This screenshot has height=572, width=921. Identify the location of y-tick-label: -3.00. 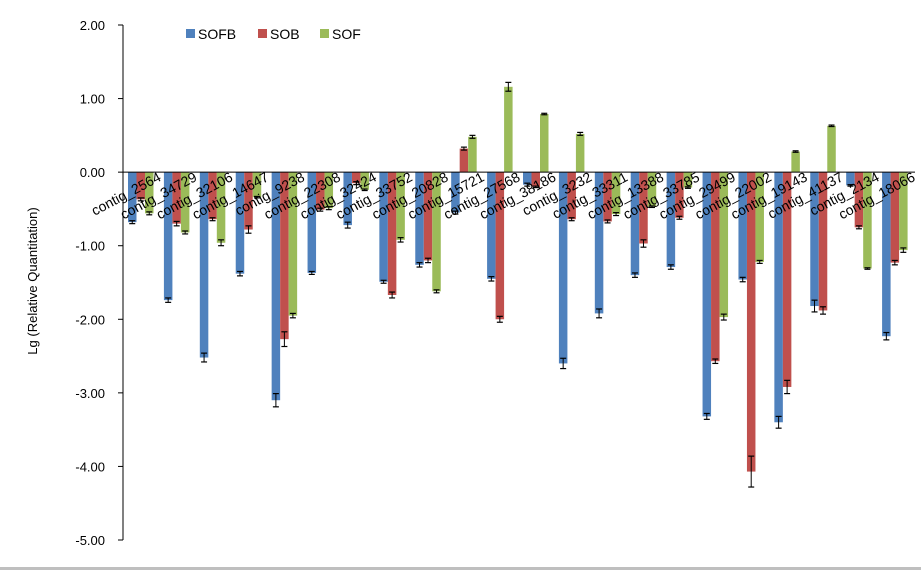
(90, 393).